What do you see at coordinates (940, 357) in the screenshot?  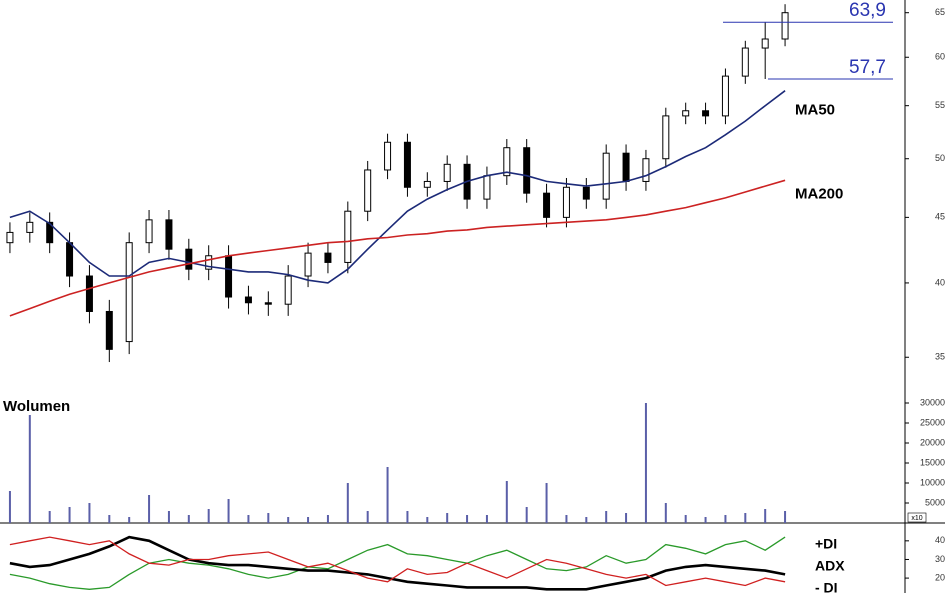 I see `y-tick-label: 35` at bounding box center [940, 357].